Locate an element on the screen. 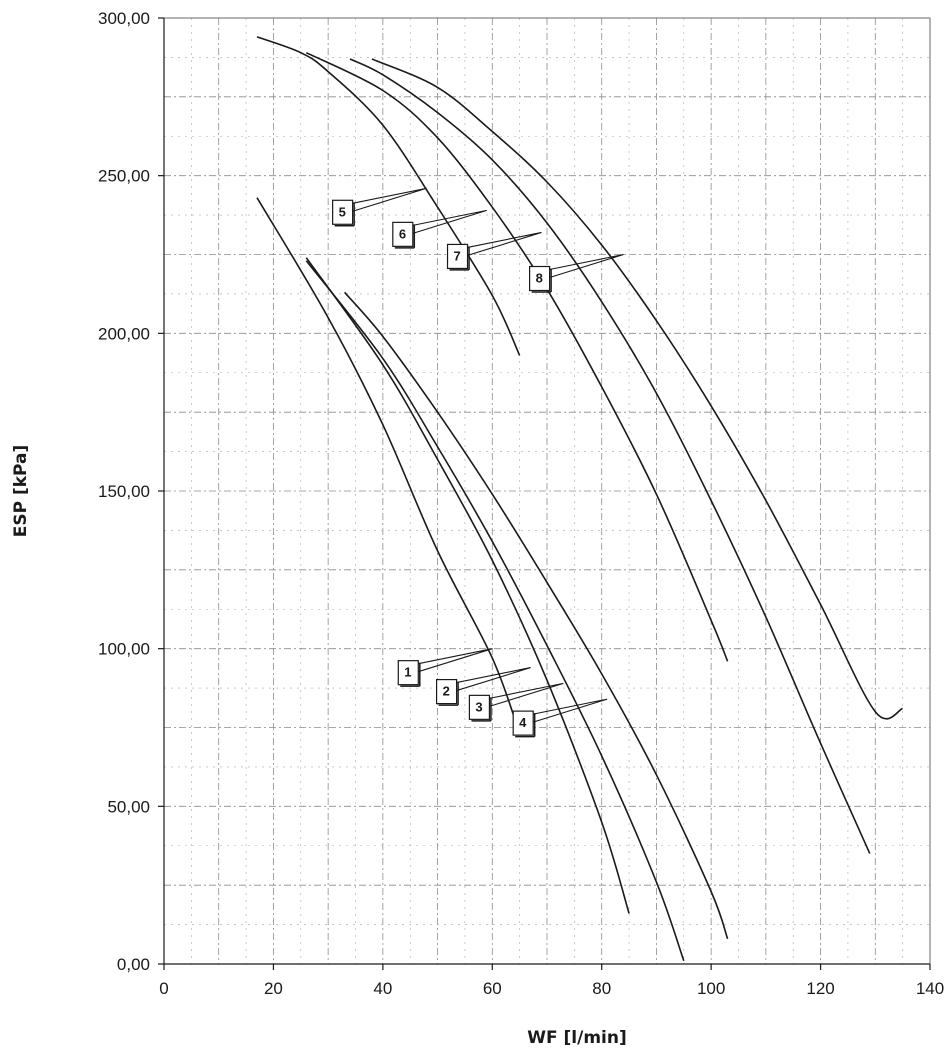 This screenshot has width=951, height=1055. callout-label: 7 is located at coordinates (457, 255).